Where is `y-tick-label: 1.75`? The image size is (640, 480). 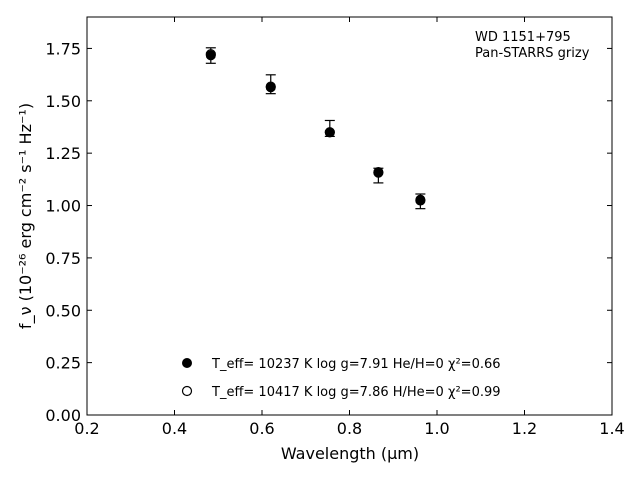 y-tick-label: 1.75 is located at coordinates (63, 48).